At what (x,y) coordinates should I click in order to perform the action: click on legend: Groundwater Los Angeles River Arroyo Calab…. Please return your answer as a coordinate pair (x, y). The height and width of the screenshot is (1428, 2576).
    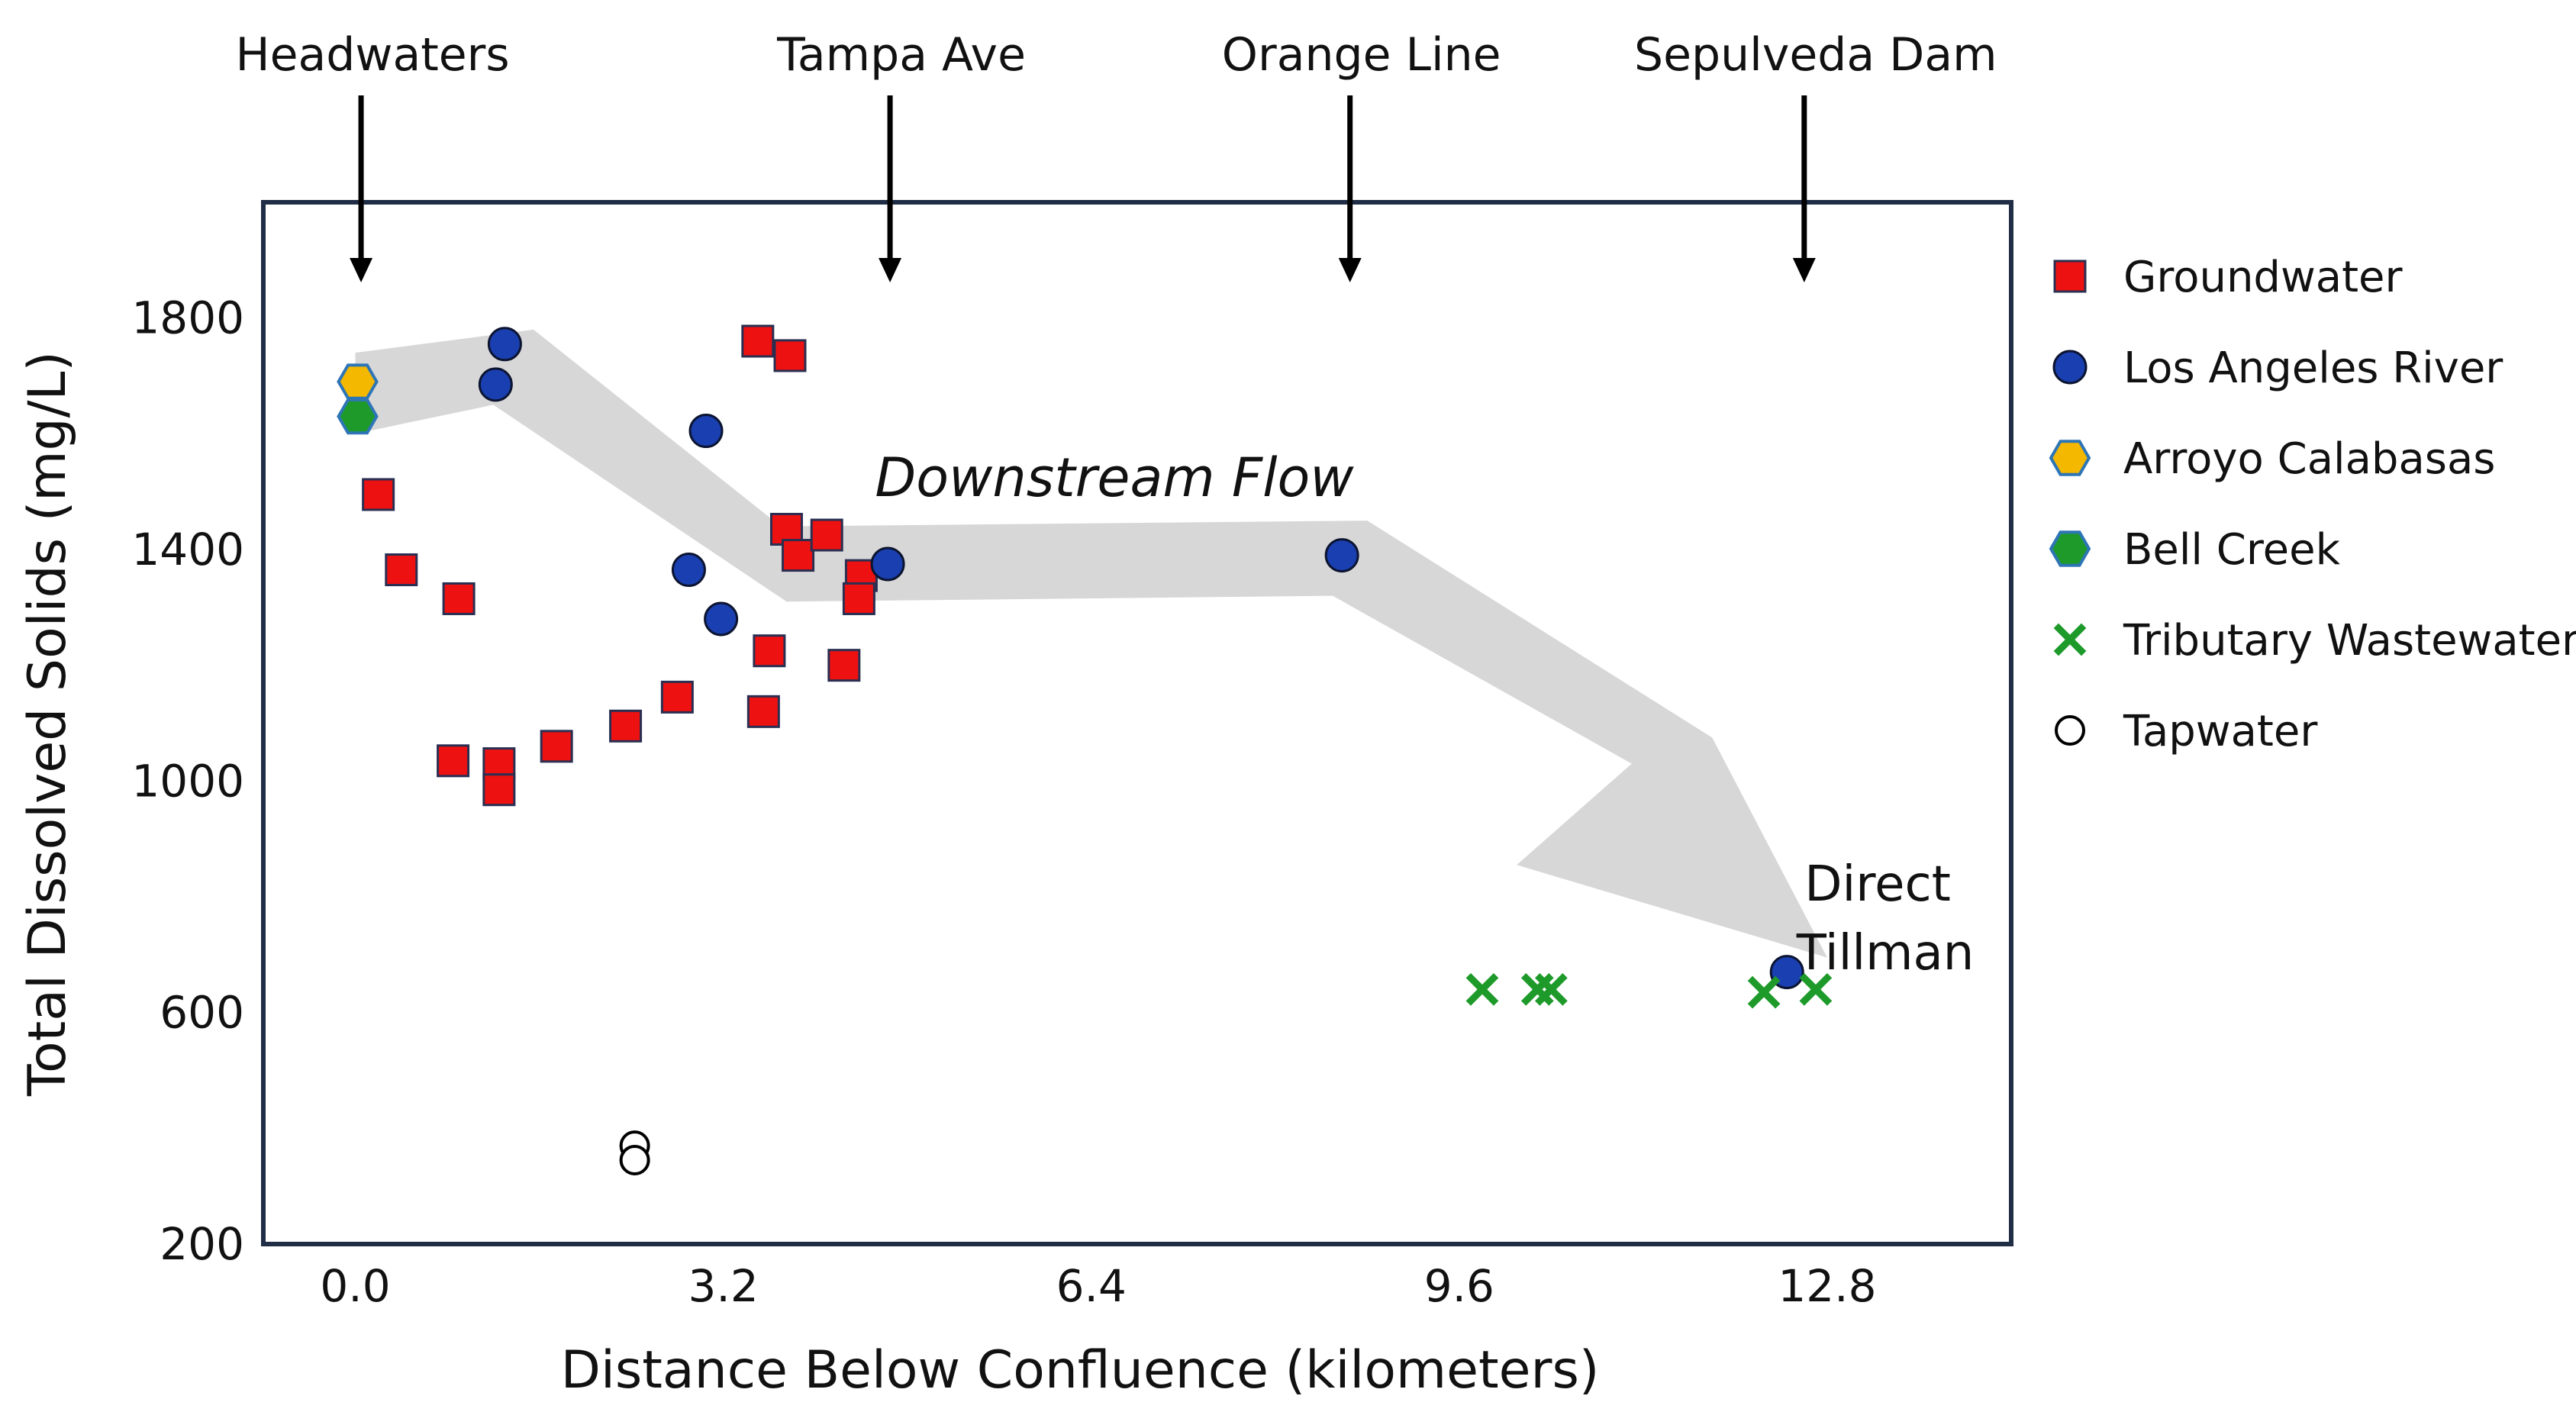
    Looking at the image, I should click on (2312, 504).